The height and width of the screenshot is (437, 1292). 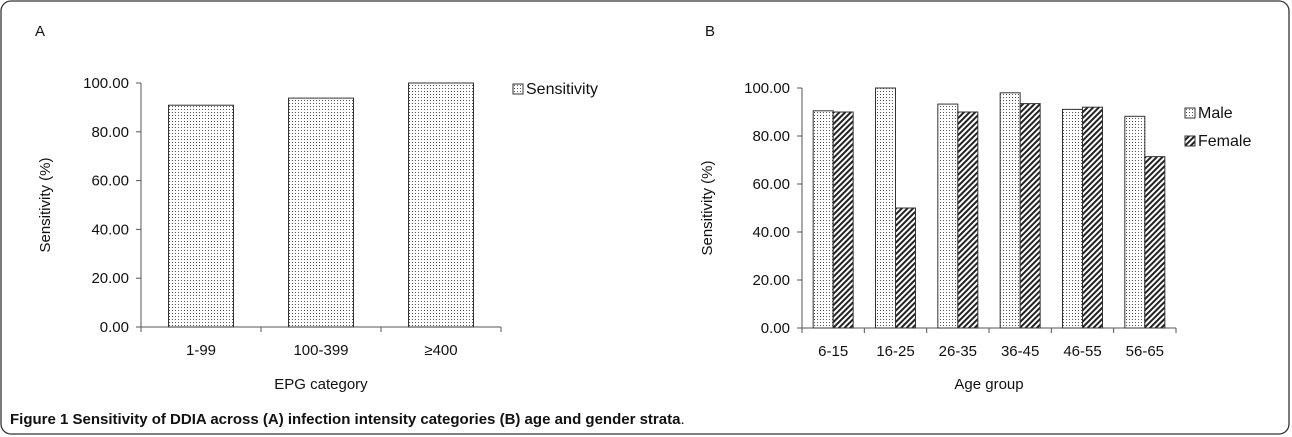 I want to click on legend: Male Female, so click(x=1217, y=127).